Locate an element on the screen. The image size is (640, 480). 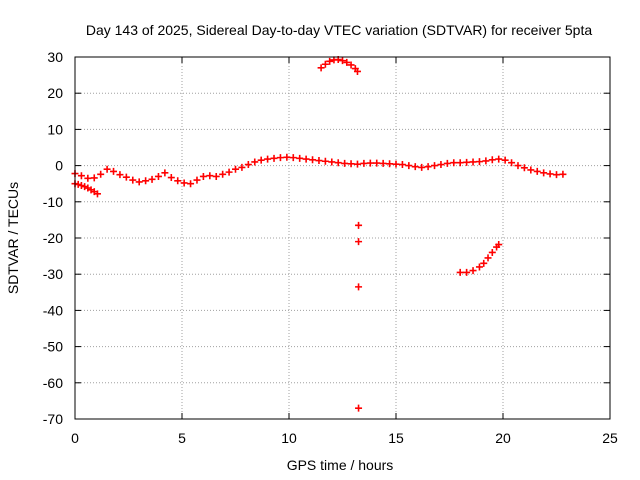
x-tick-label: 20 is located at coordinates (503, 438).